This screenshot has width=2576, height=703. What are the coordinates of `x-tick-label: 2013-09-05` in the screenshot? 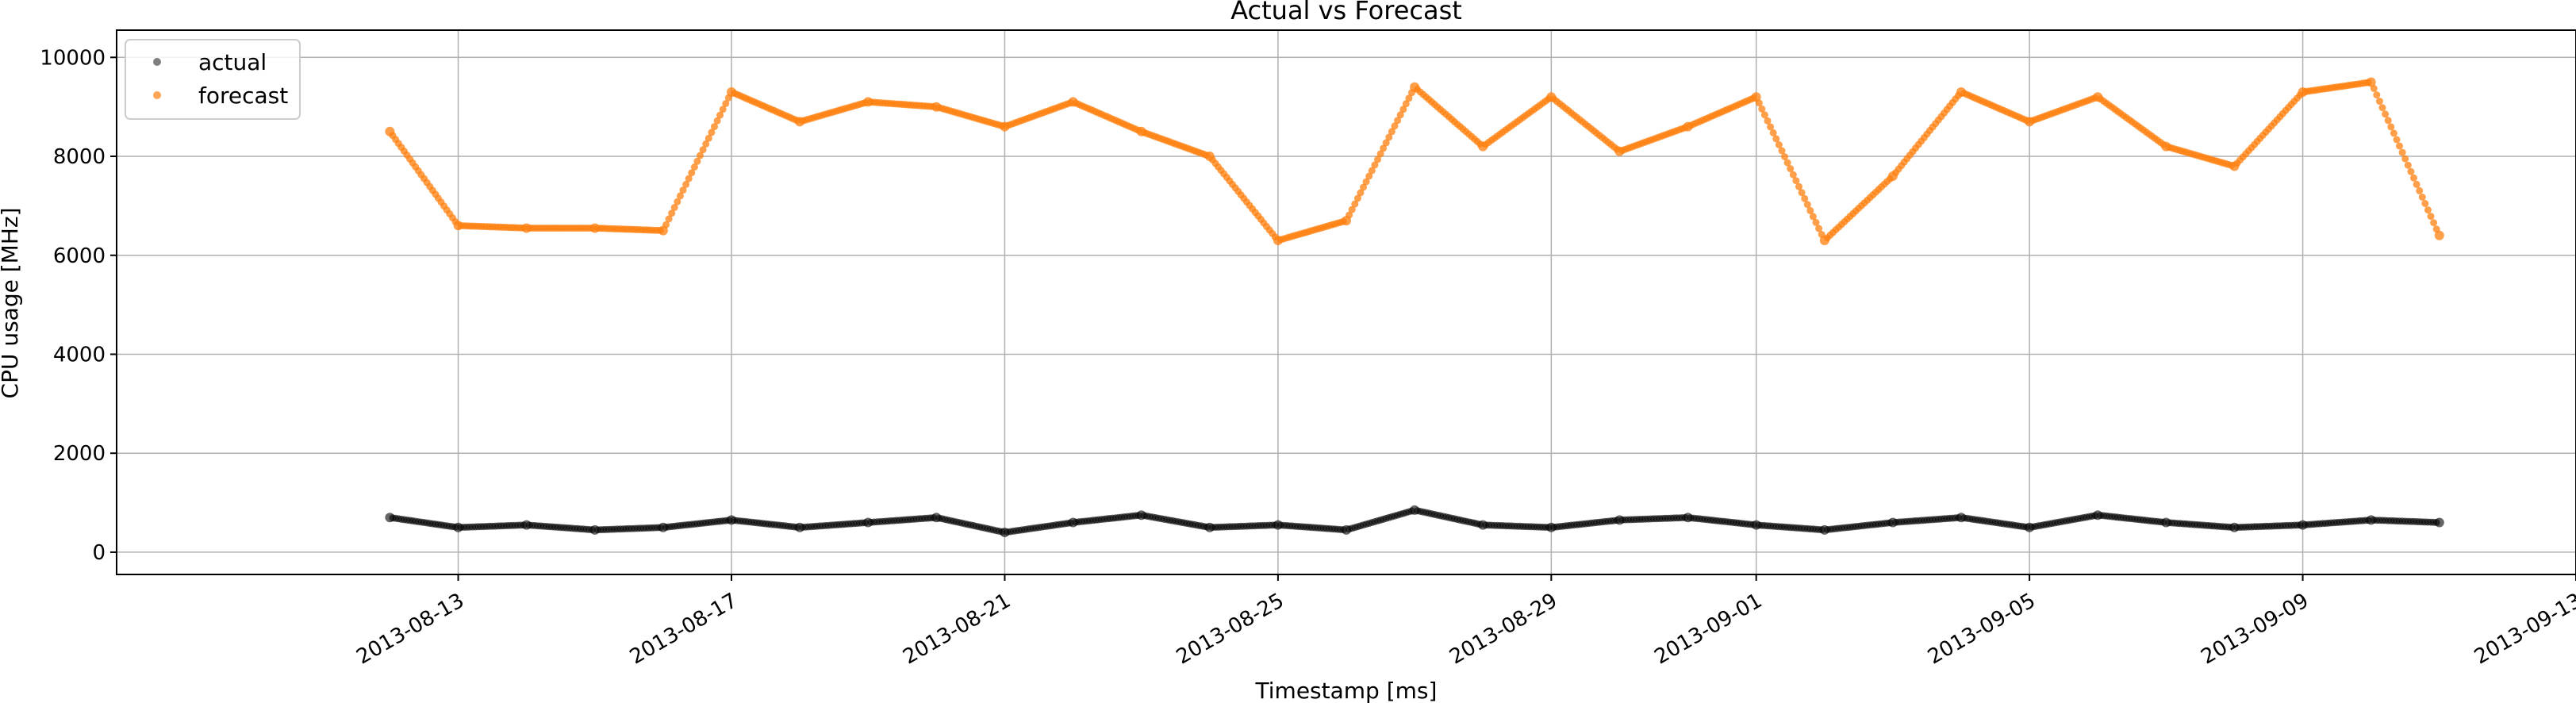 It's located at (1982, 629).